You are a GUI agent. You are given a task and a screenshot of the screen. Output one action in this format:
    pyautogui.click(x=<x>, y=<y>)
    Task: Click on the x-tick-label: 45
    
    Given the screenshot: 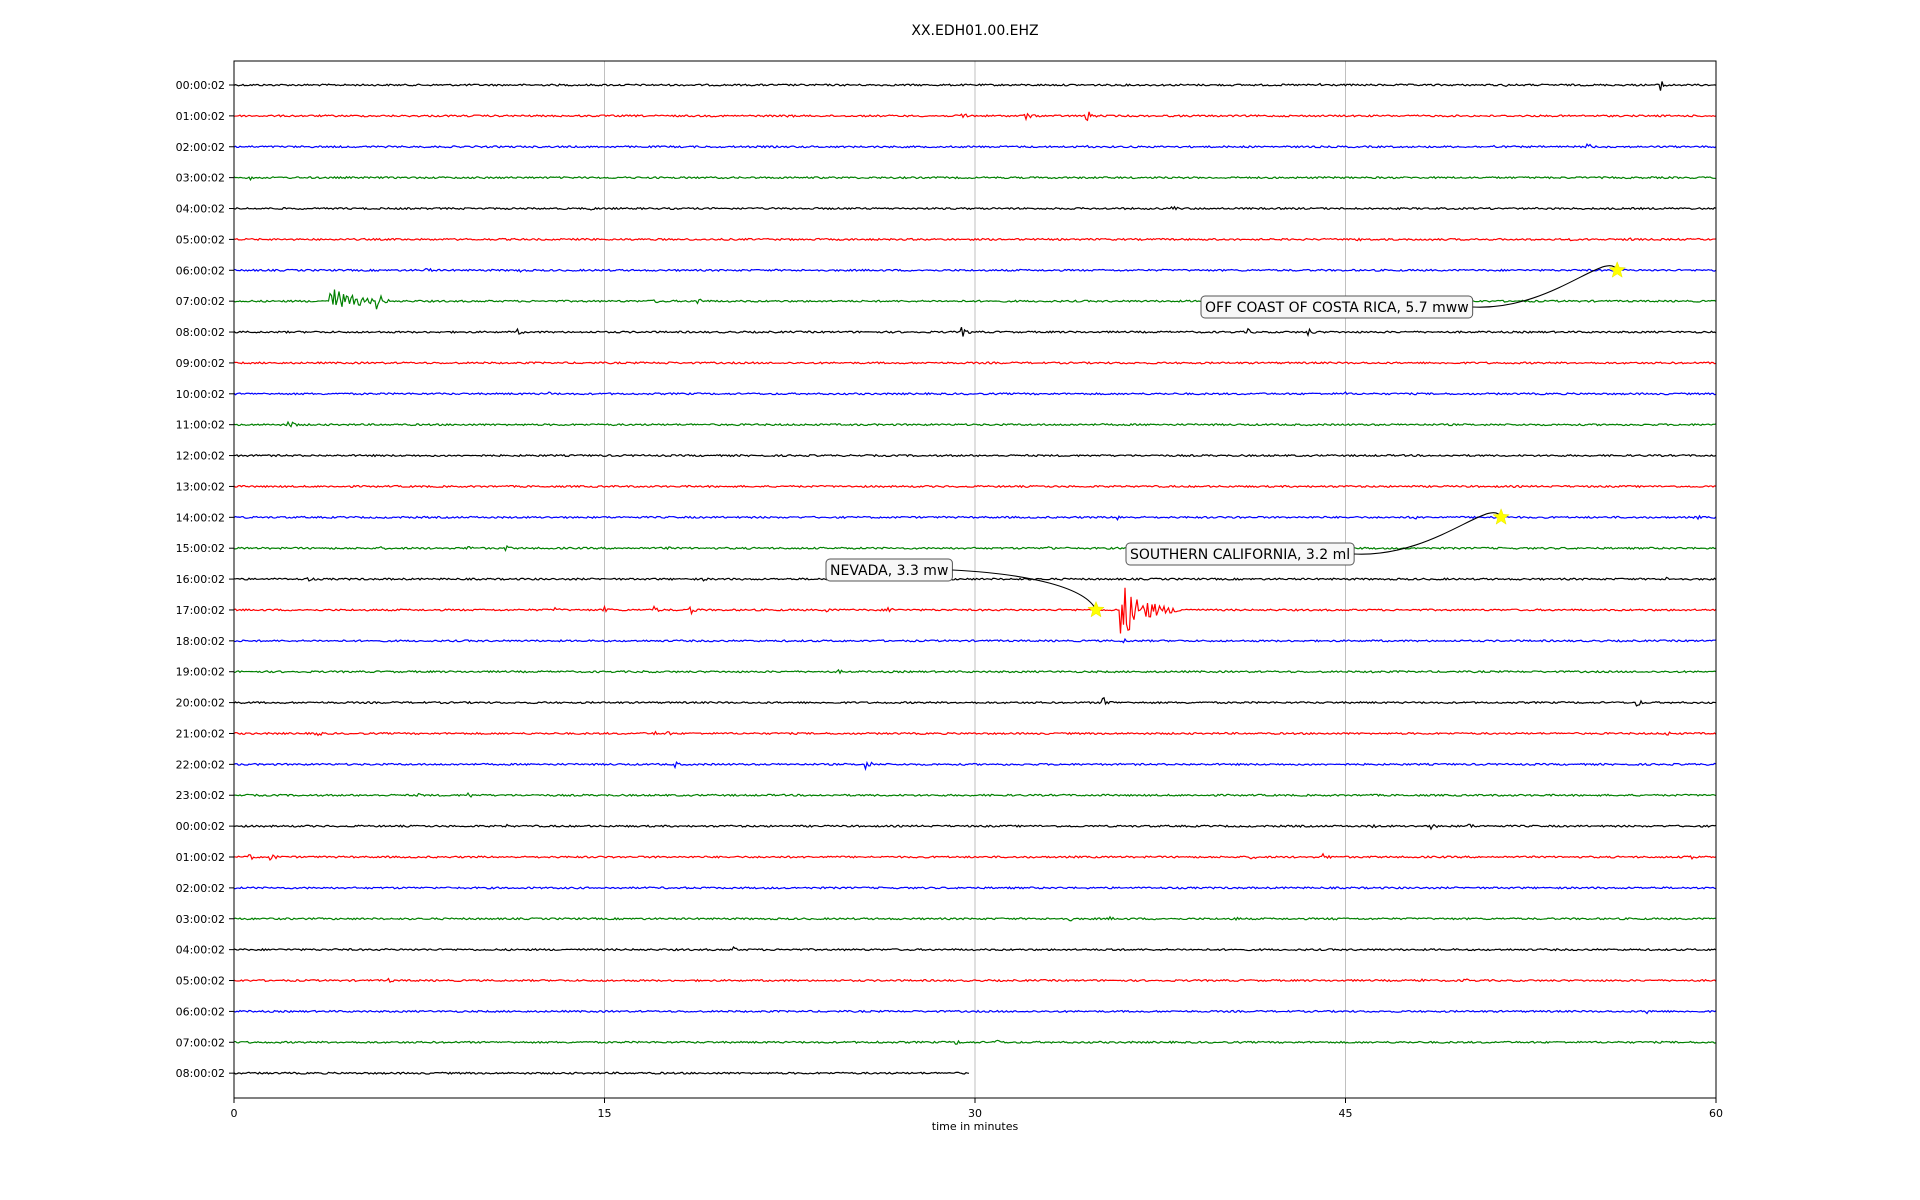 What is the action you would take?
    pyautogui.click(x=1346, y=1113)
    